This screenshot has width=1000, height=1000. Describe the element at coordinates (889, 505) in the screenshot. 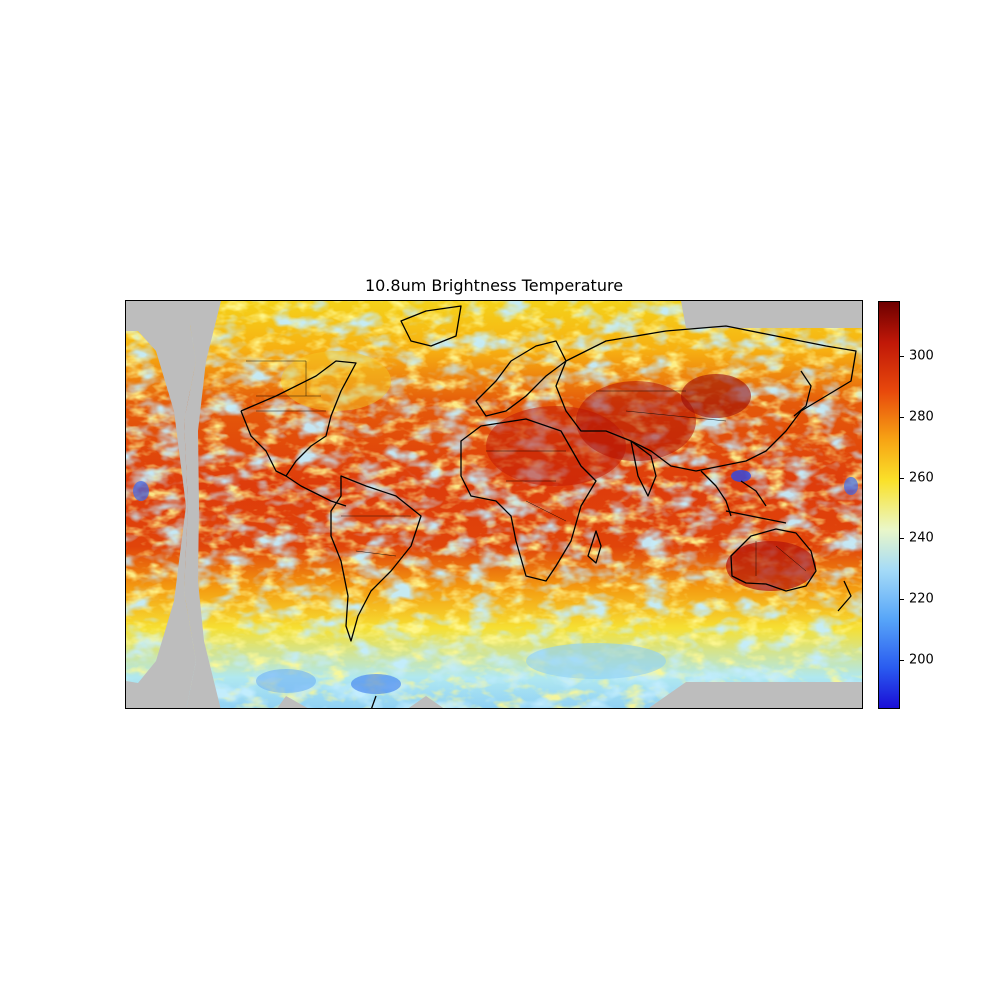

I see `colorbar` at that location.